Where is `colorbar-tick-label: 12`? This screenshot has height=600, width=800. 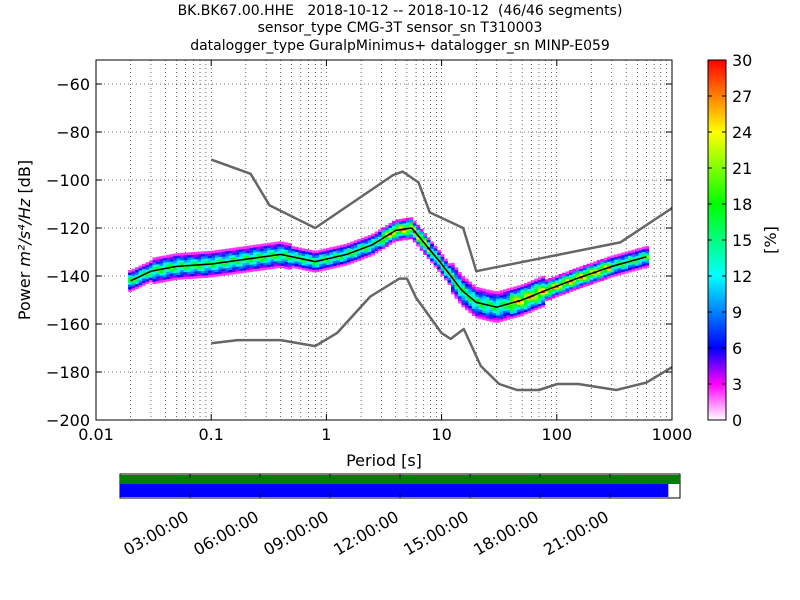 colorbar-tick-label: 12 is located at coordinates (742, 276).